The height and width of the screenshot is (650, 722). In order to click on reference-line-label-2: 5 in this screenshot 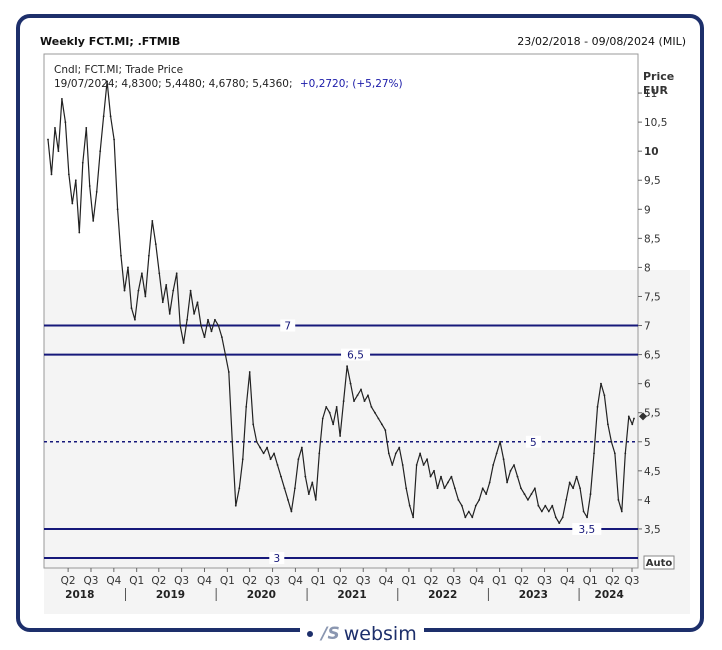, I will do `click(533, 443)`.